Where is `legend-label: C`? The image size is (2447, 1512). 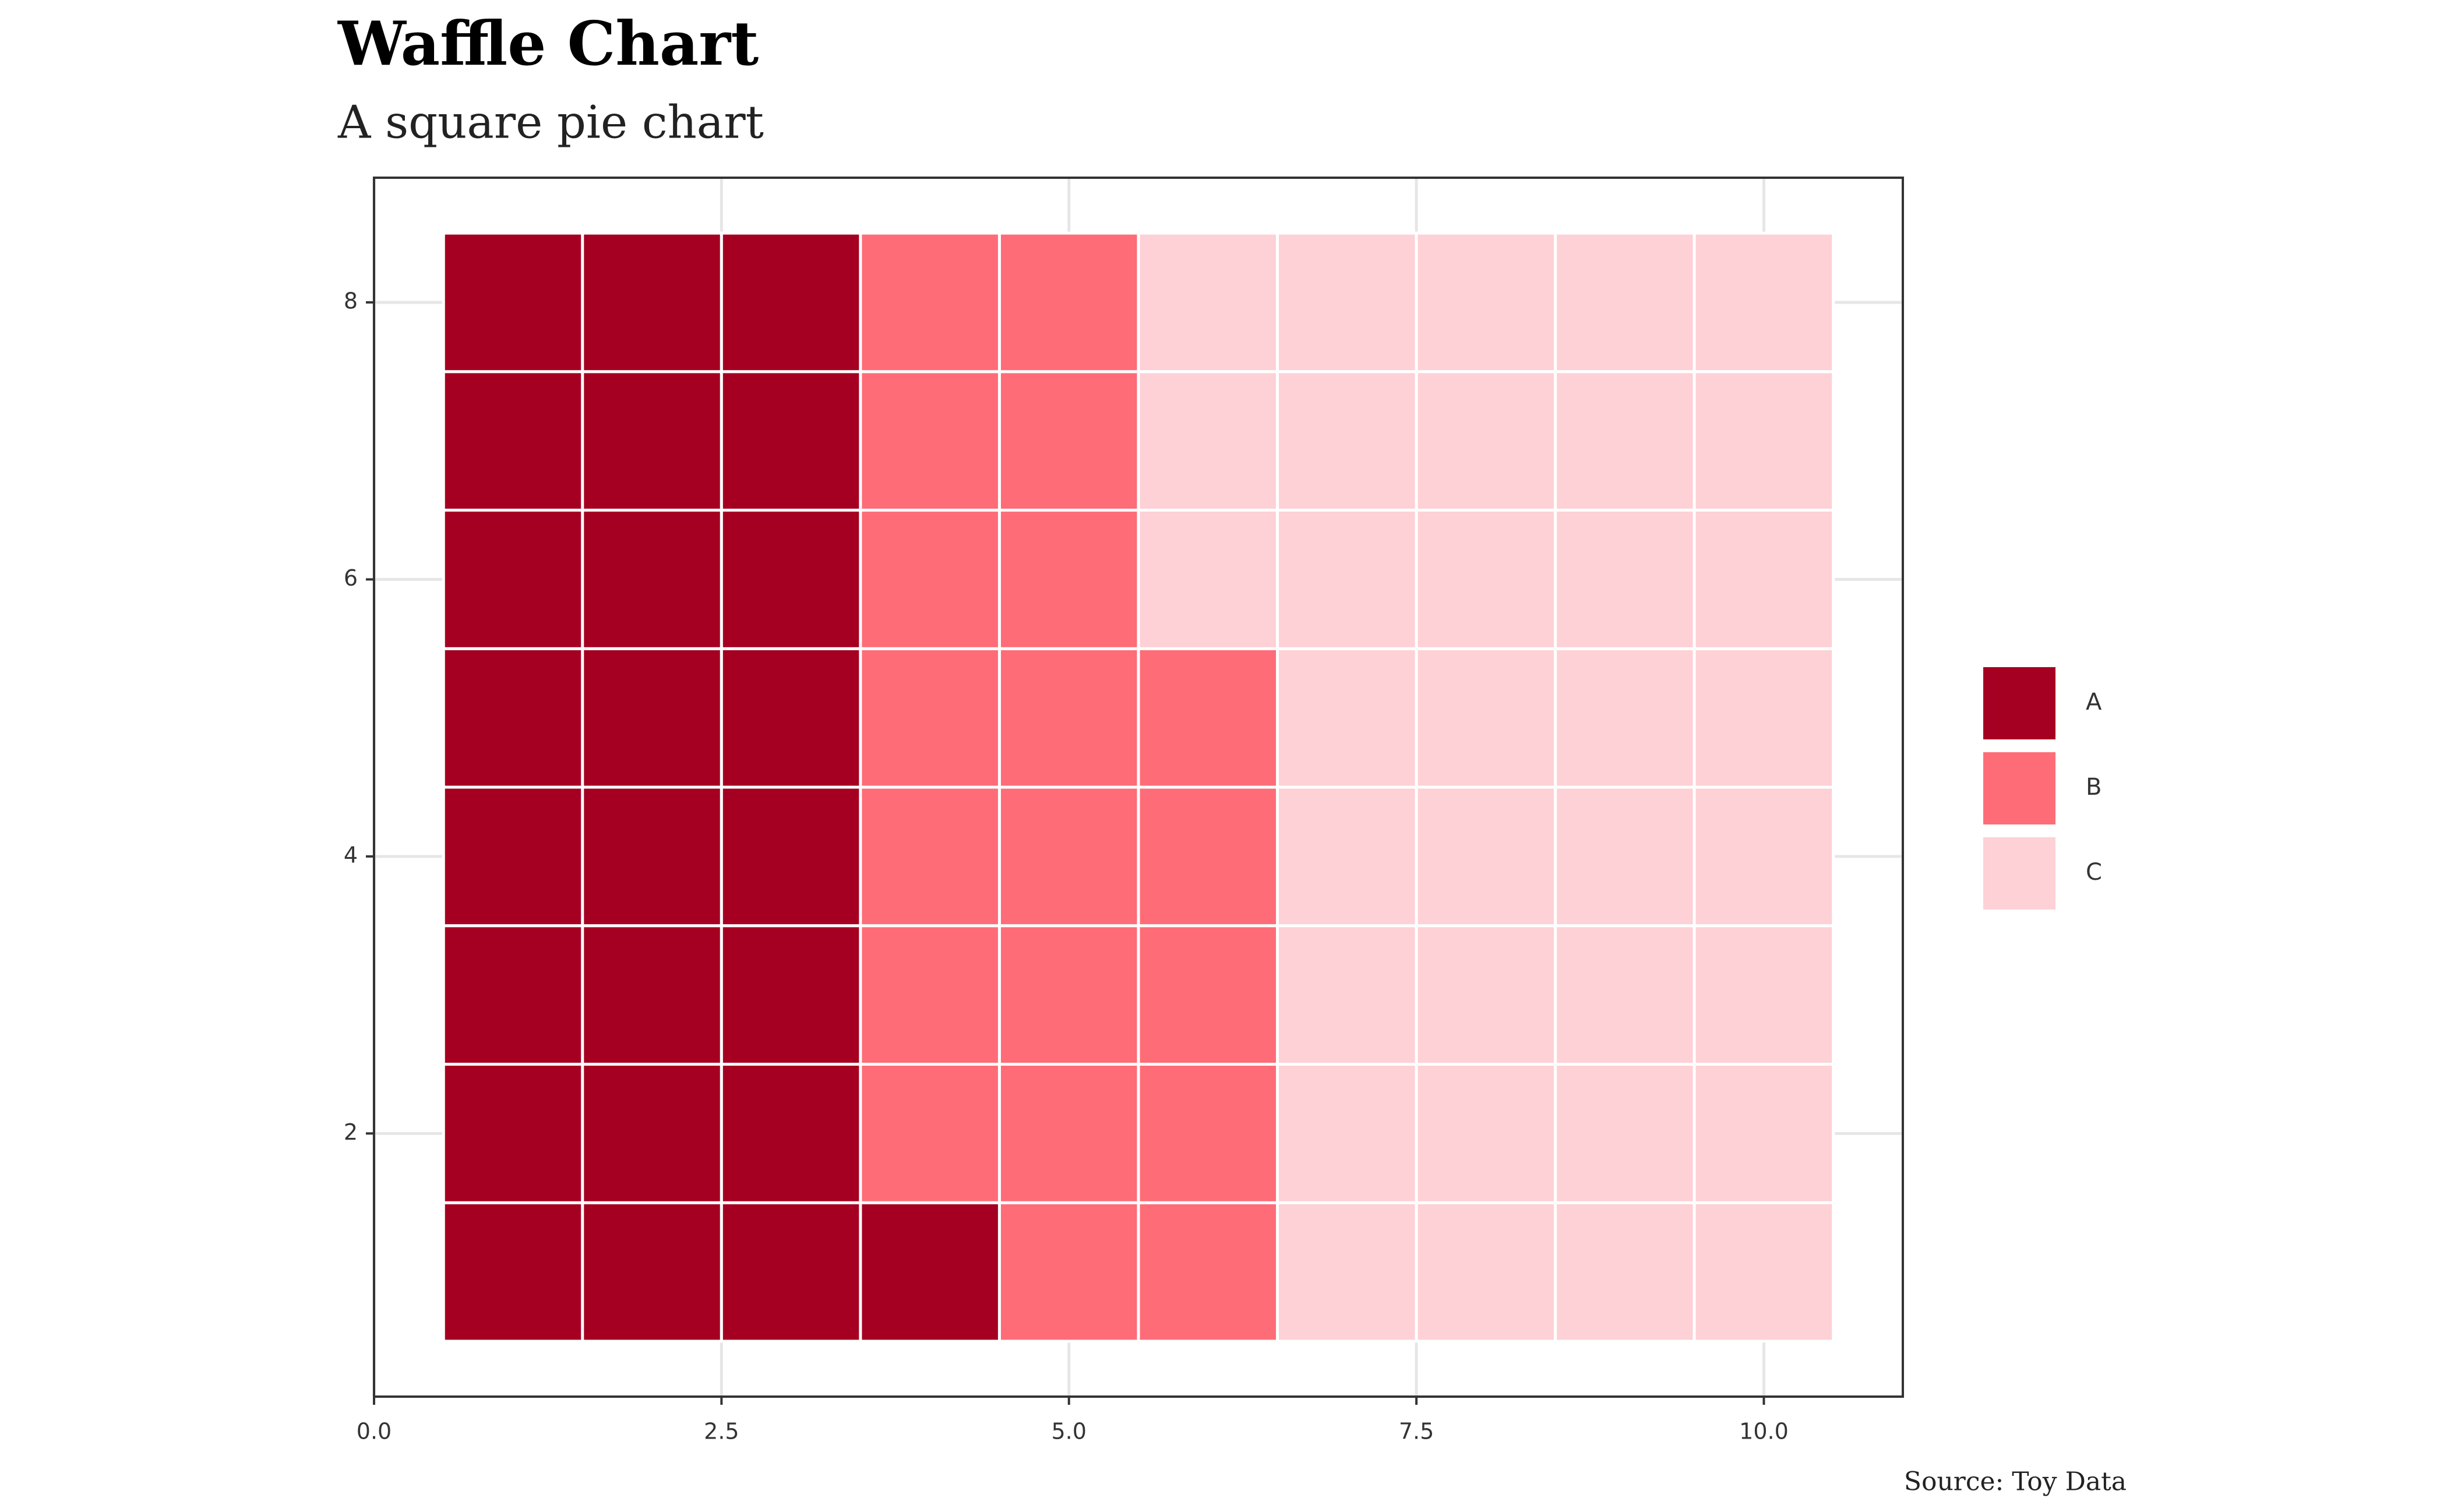
legend-label: C is located at coordinates (2094, 872).